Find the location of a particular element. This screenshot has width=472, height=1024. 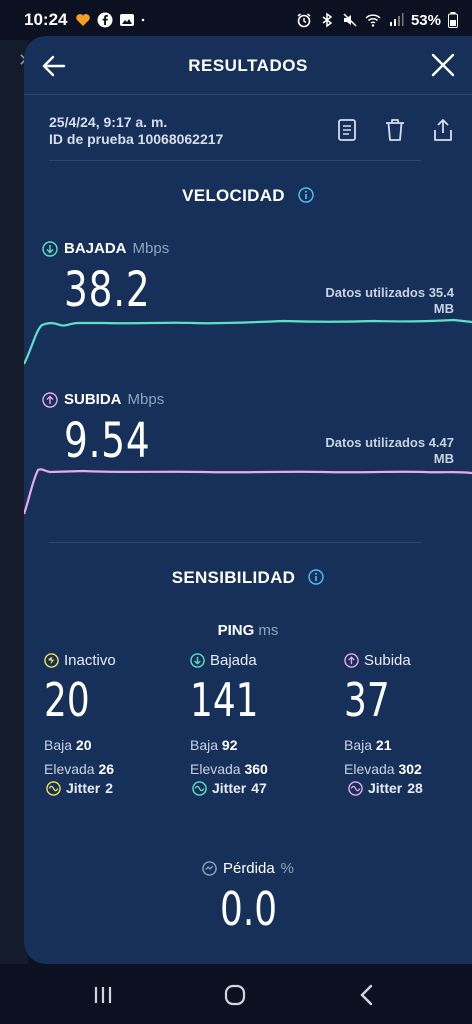

system-icons: 53% is located at coordinates (377, 20).